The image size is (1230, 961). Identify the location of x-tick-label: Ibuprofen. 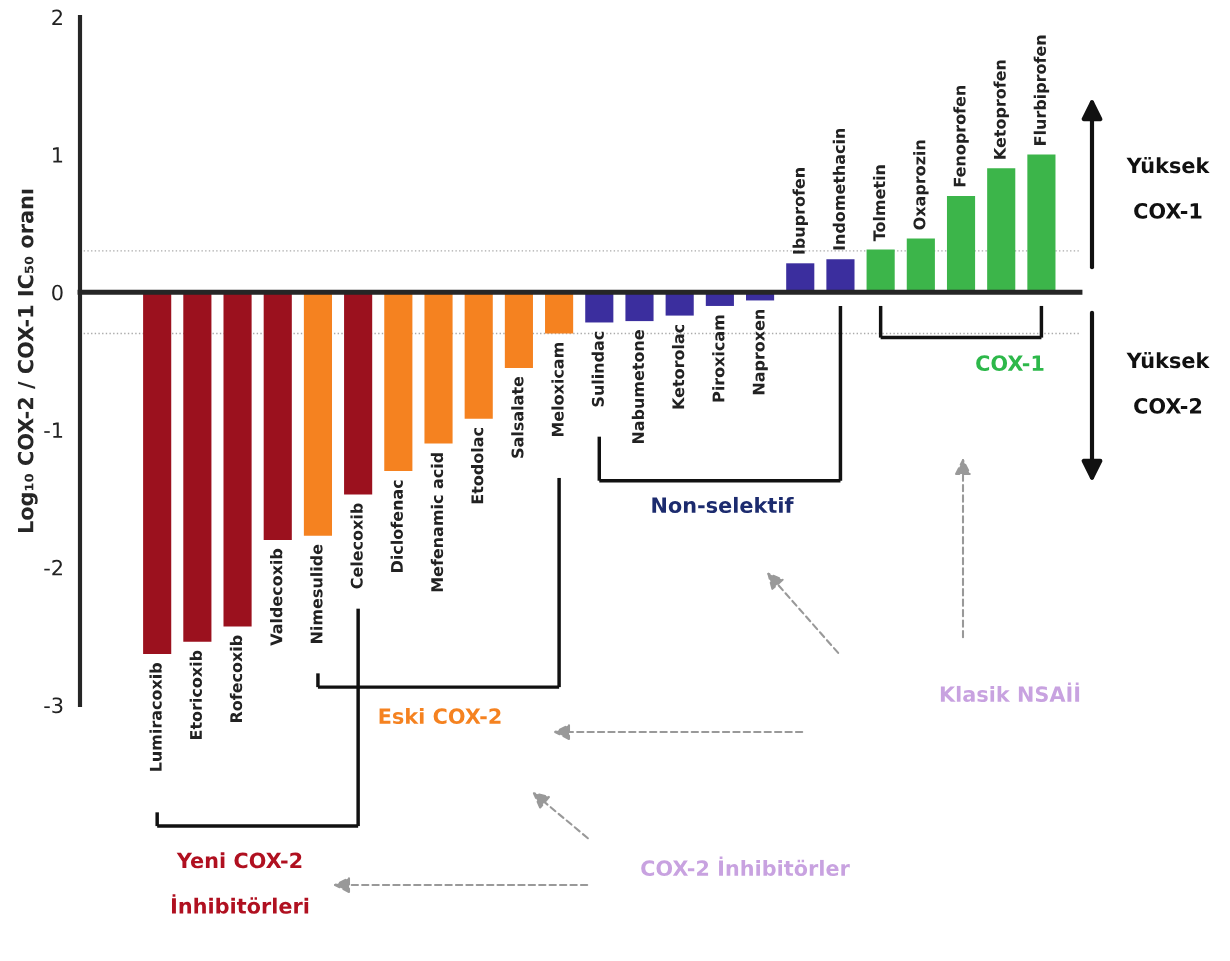
(800, 211).